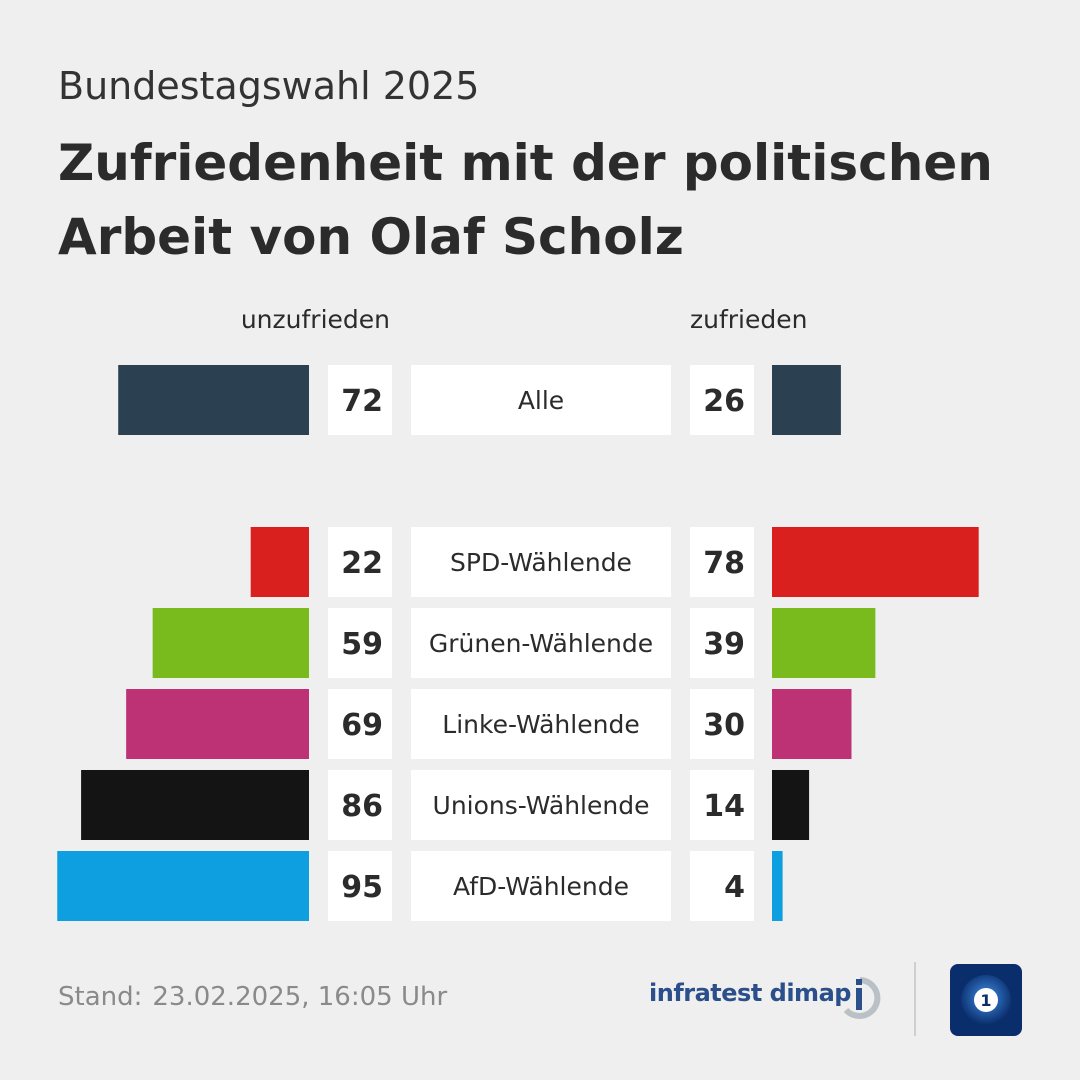 This screenshot has height=1080, width=1080. I want to click on tagesschau-logo-icon: 1, so click(986, 1000).